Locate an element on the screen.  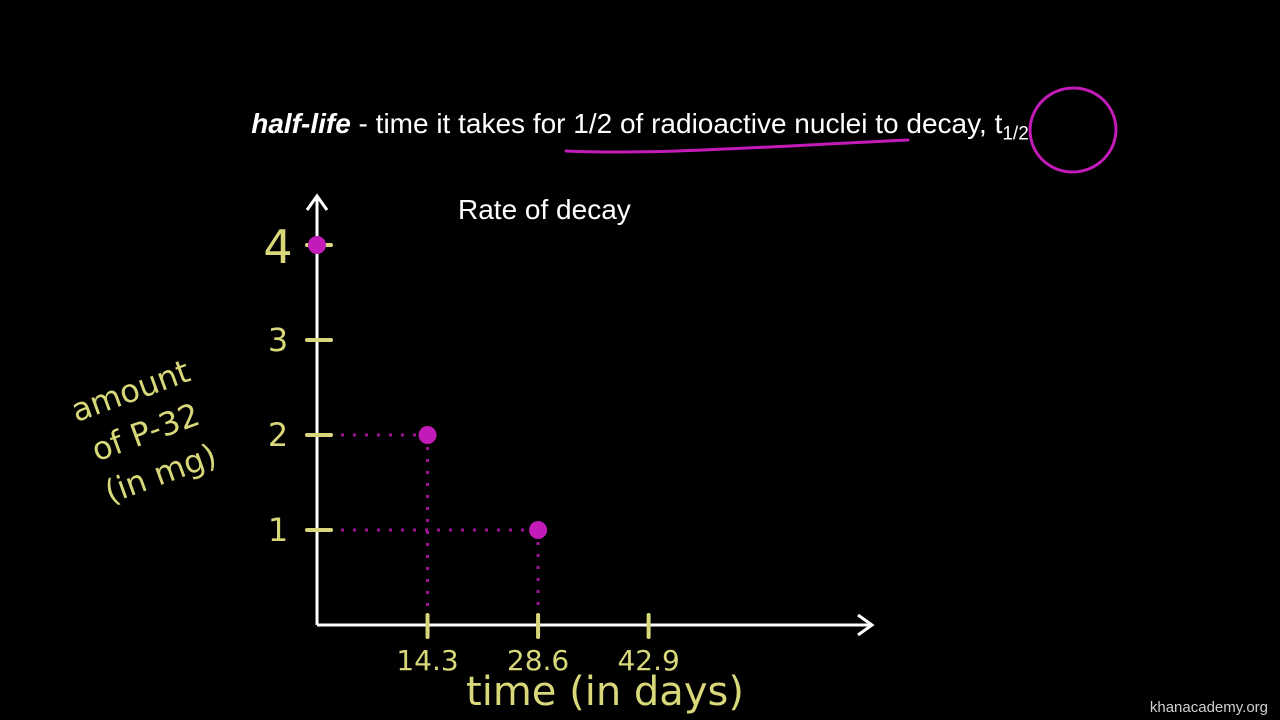
subscript-circle-annotation is located at coordinates (1073, 130).